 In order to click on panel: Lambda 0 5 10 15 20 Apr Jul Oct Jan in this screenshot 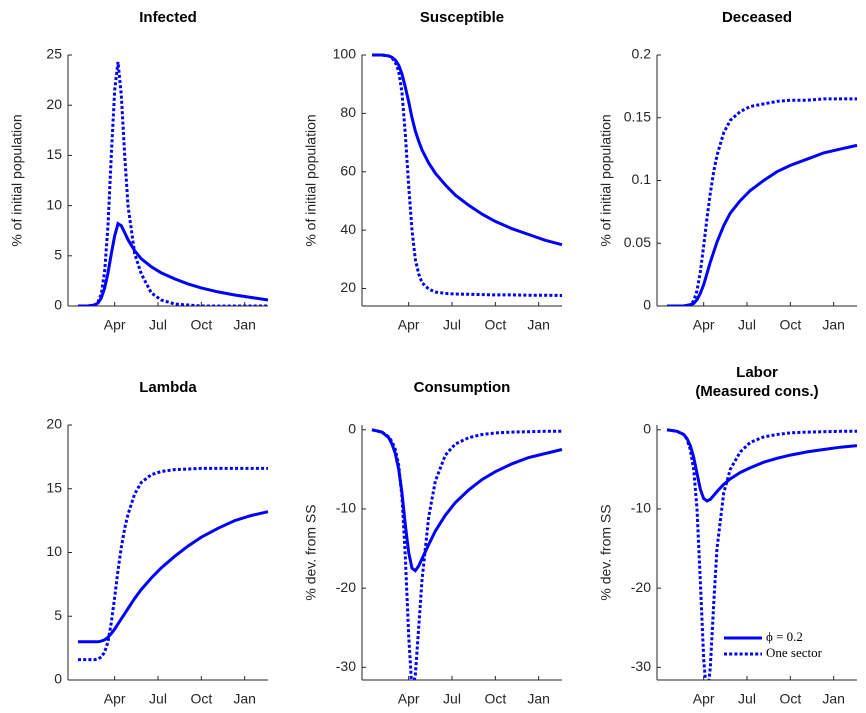, I will do `click(157, 543)`.